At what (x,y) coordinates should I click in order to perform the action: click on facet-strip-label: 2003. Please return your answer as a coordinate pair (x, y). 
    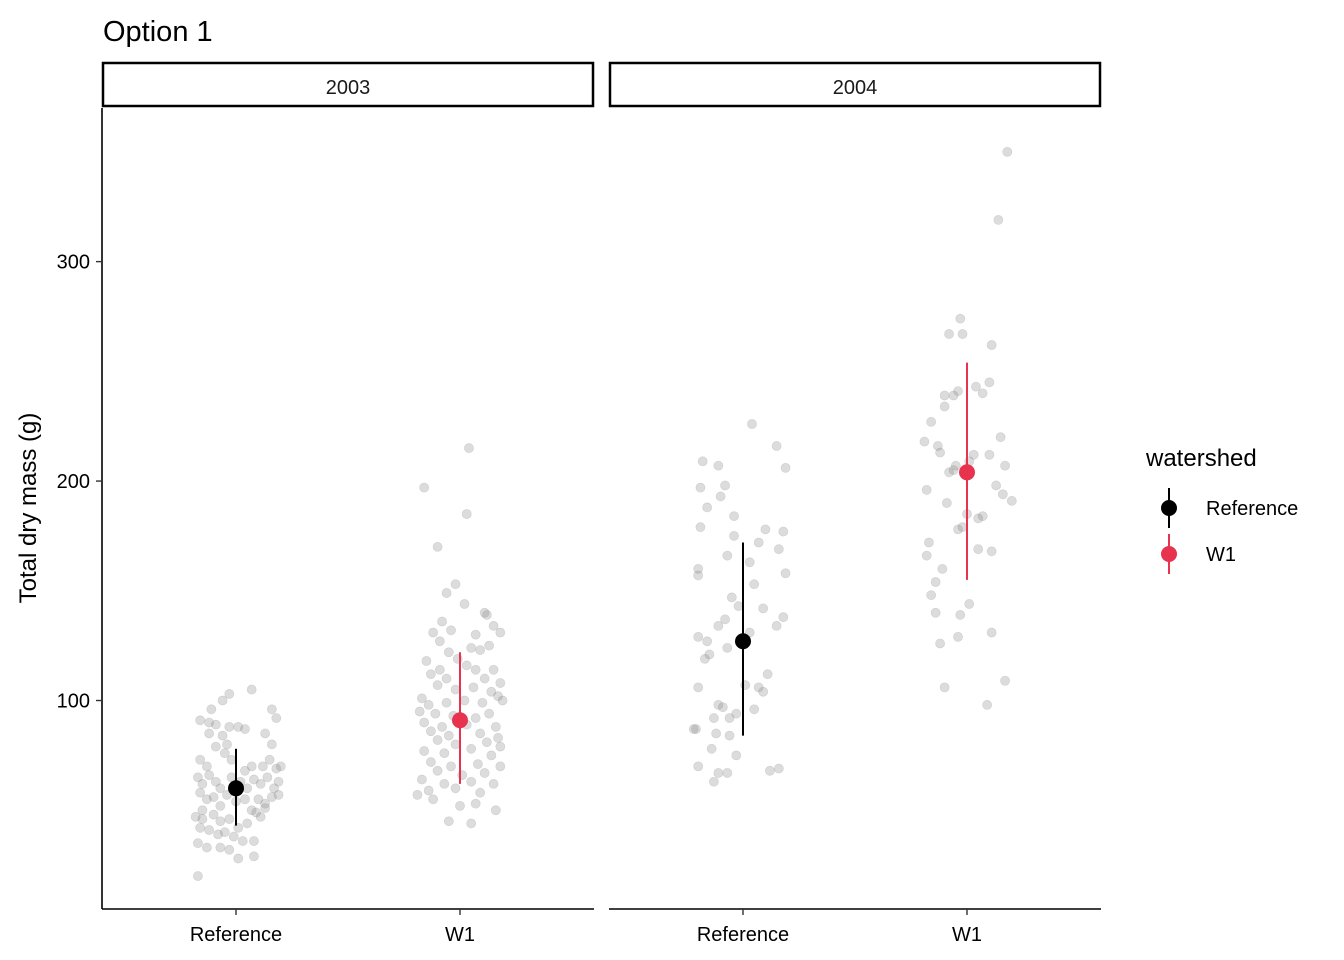
    Looking at the image, I should click on (348, 88).